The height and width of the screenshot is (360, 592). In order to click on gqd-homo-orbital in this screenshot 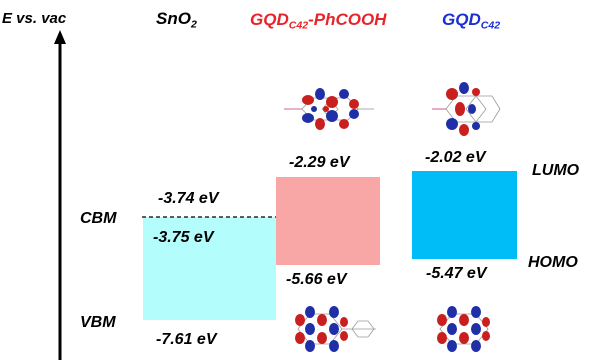, I will do `click(463, 329)`.